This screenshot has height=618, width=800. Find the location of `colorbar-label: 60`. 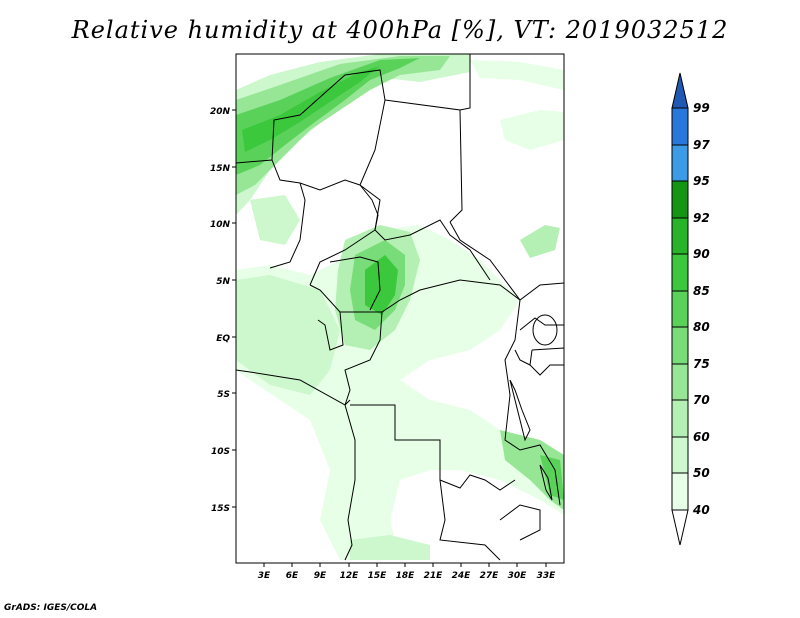

colorbar-label: 60 is located at coordinates (701, 437).